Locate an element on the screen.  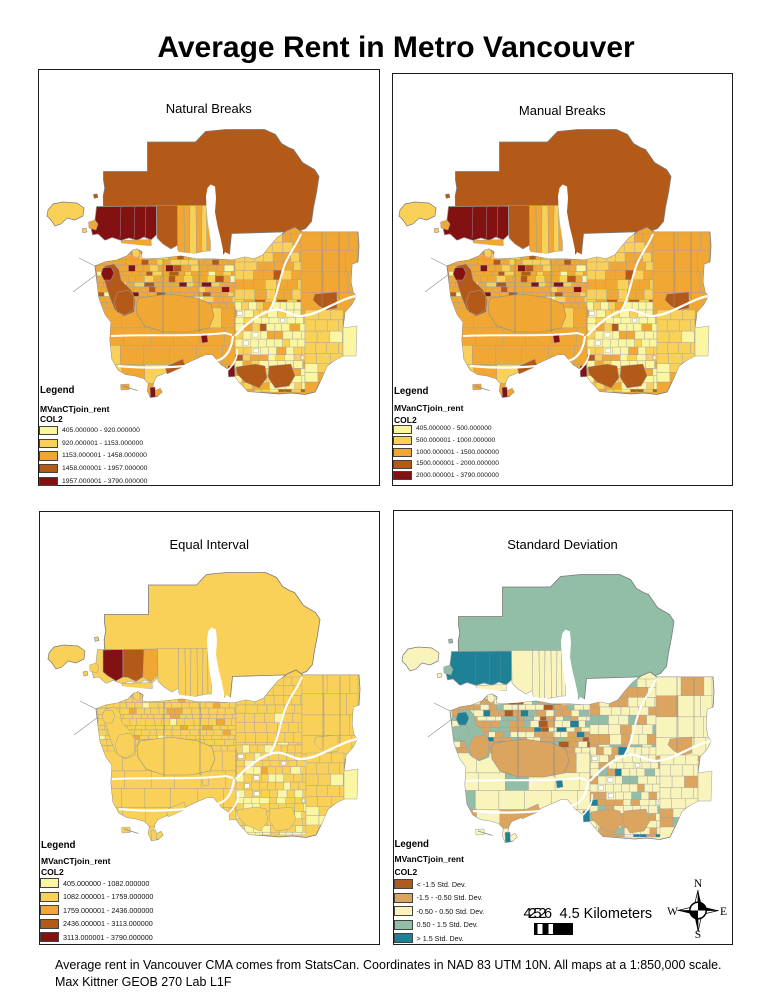
svg-text: E is located at coordinates (722, 912).